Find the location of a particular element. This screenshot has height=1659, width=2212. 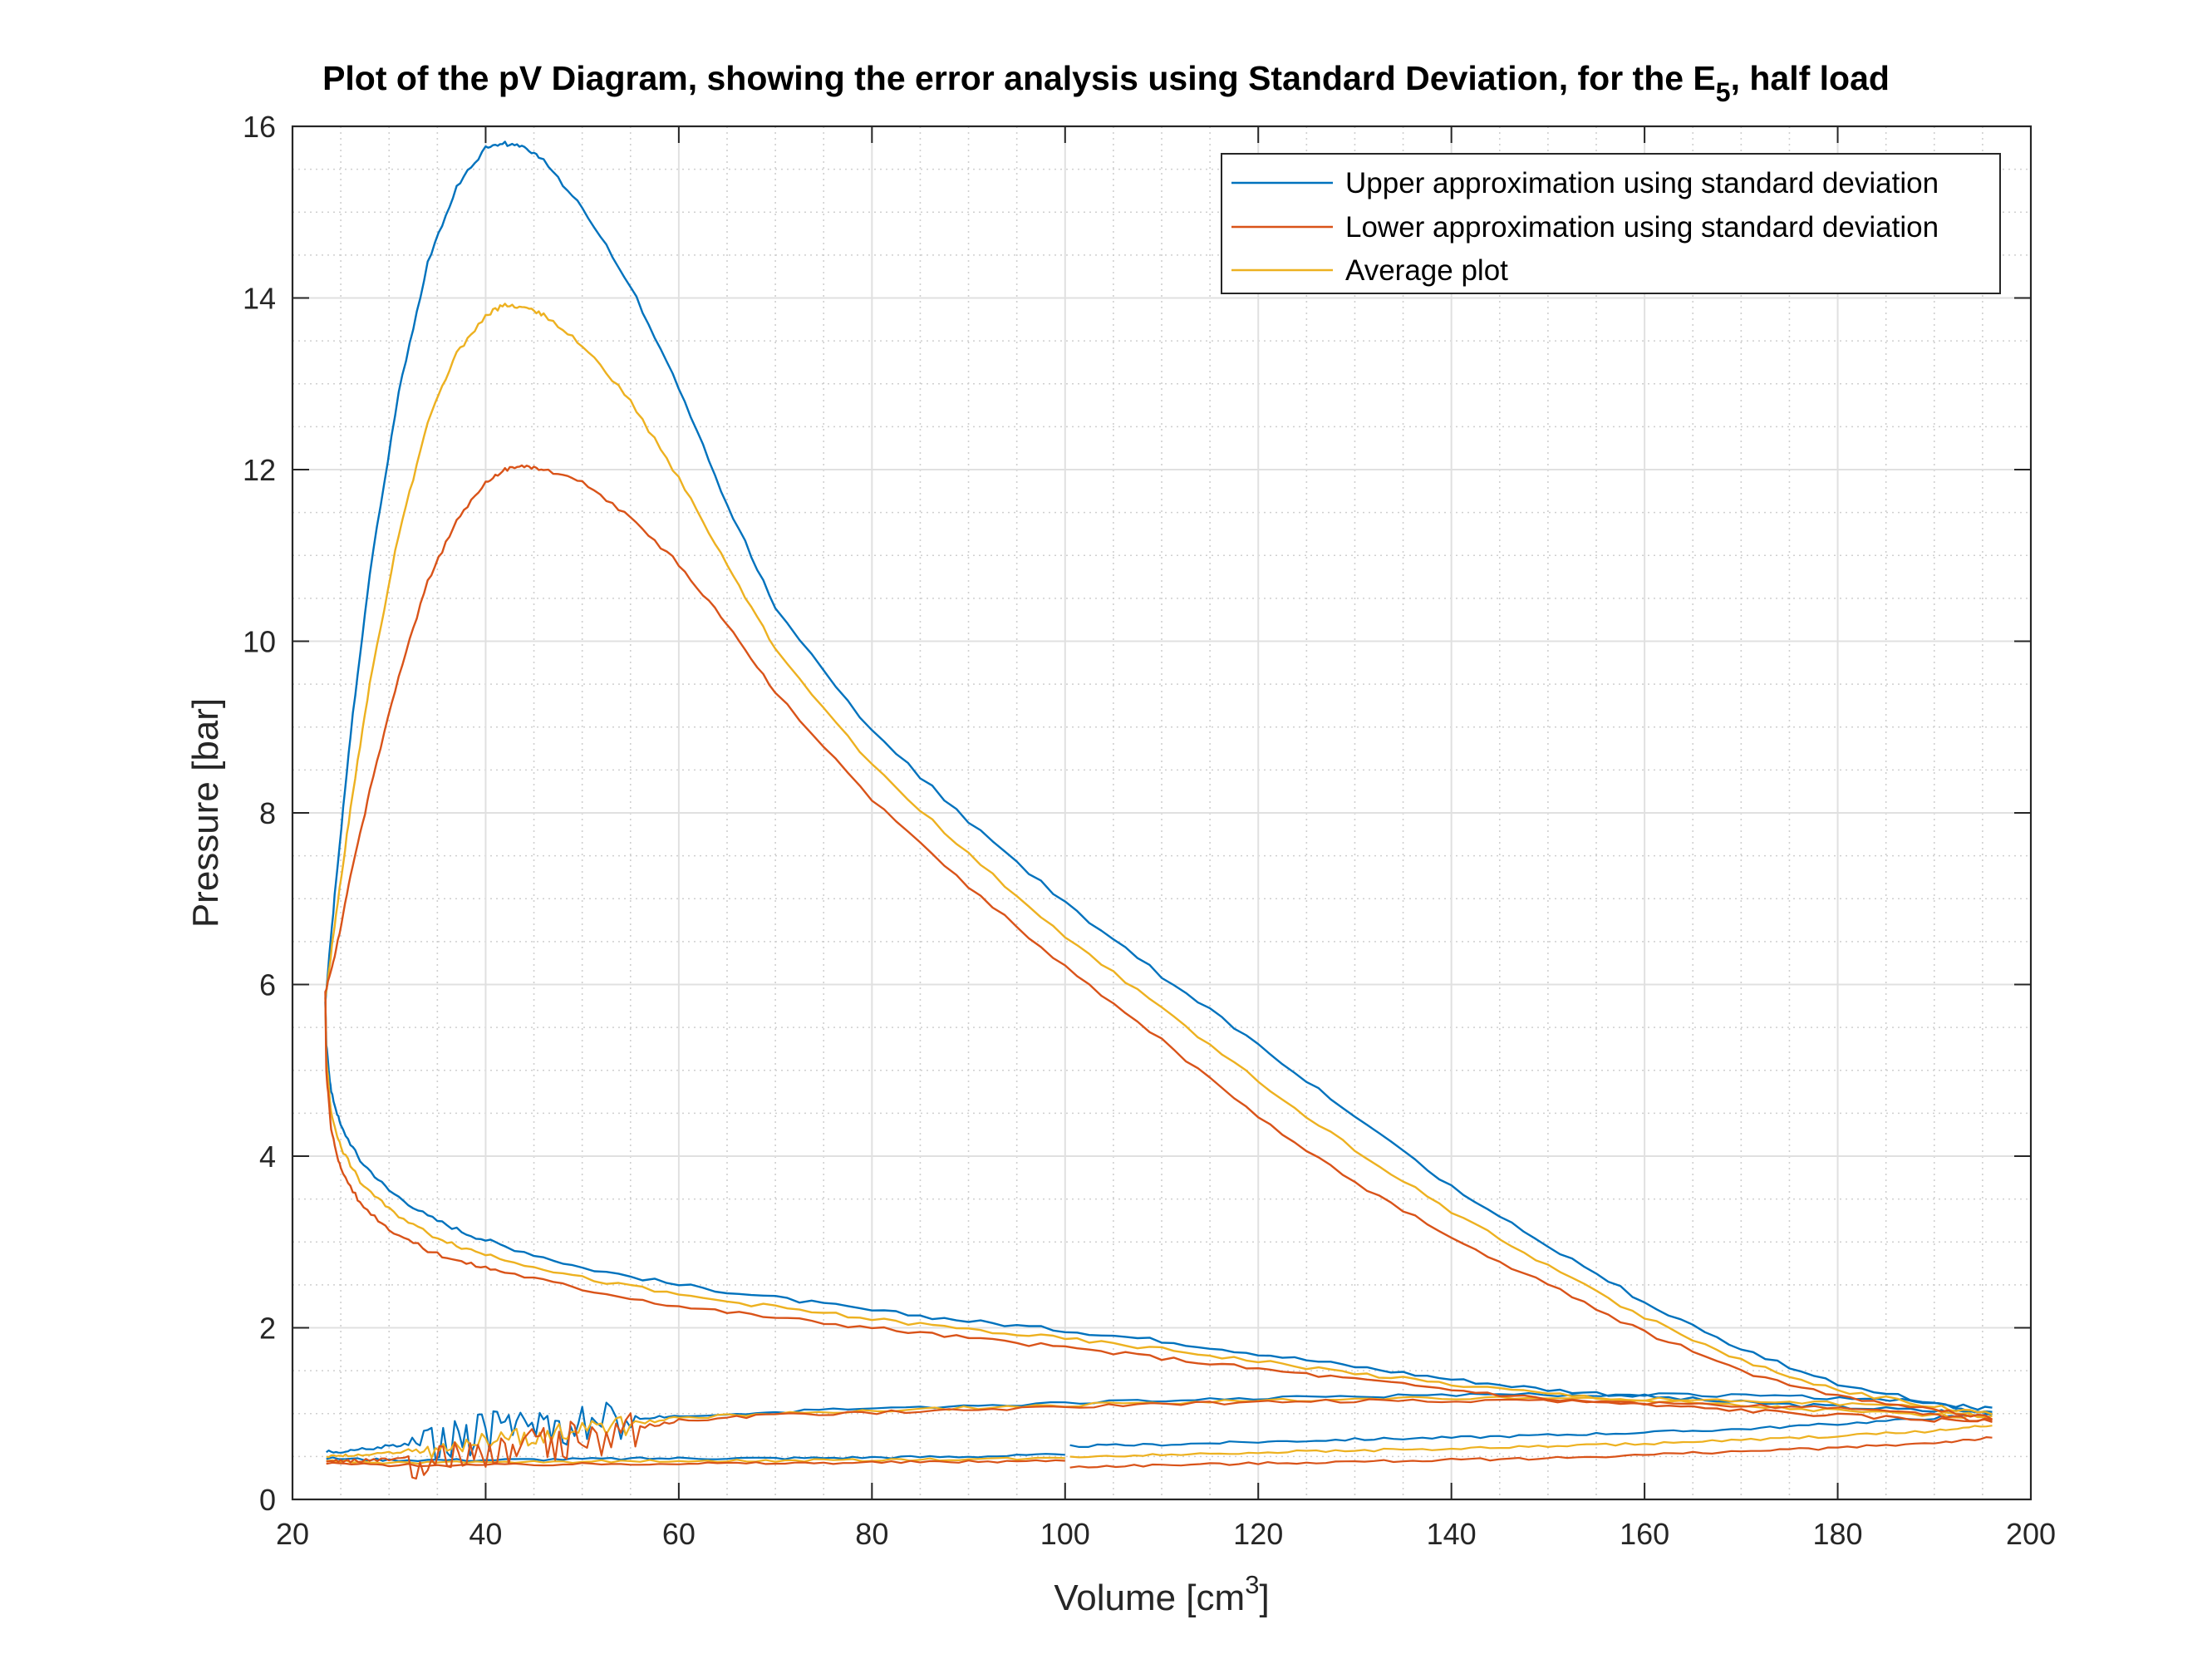

x-axis-label-main: Volume [cm is located at coordinates (1149, 1598).